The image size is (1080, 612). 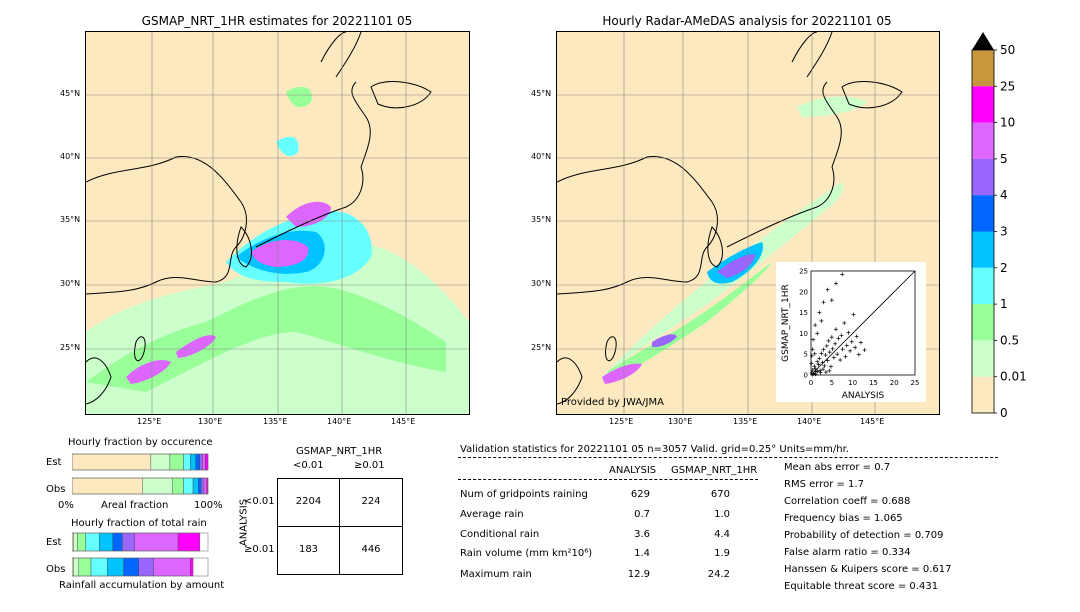 I want to click on validation-row-label: Conditional rain, so click(x=500, y=534).